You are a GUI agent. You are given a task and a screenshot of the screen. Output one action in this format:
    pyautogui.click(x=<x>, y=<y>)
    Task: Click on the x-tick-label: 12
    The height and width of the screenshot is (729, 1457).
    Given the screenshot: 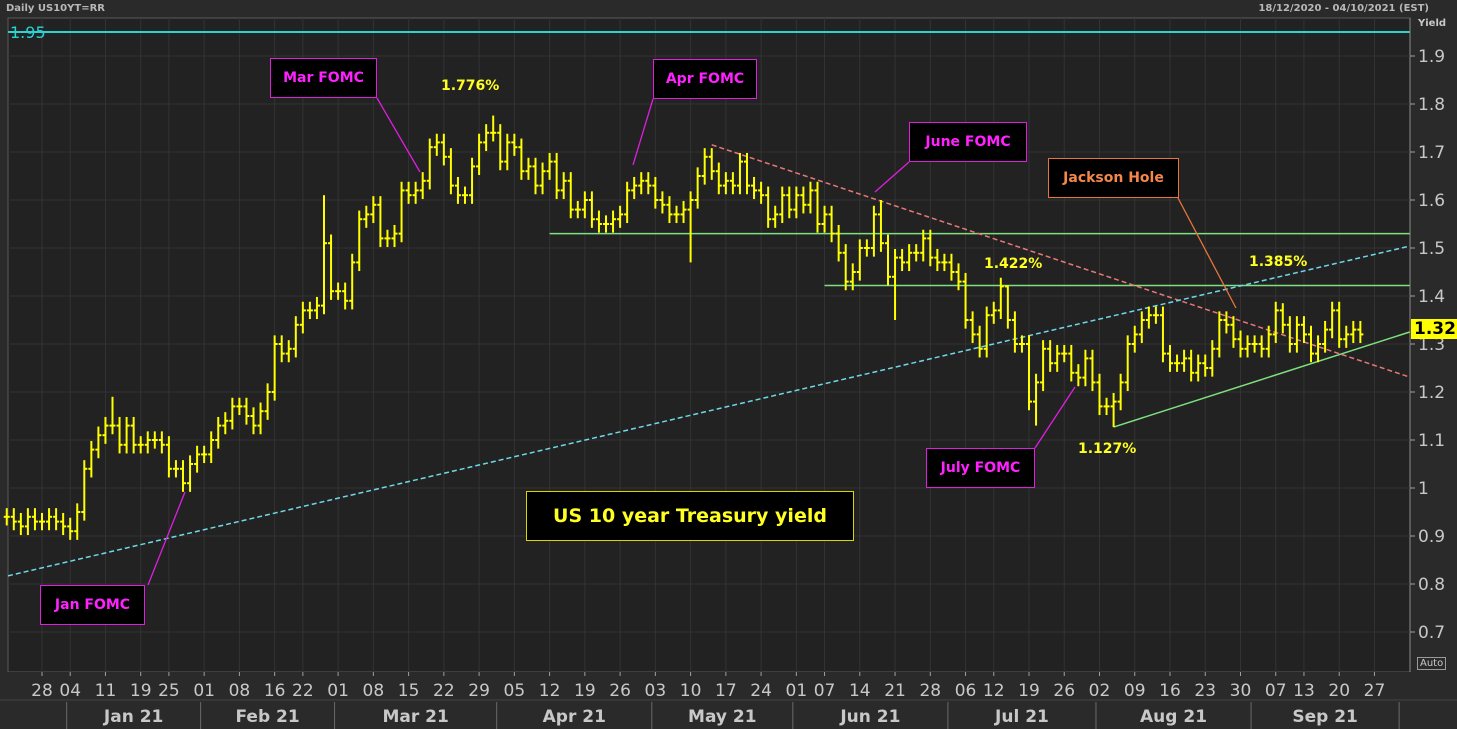 What is the action you would take?
    pyautogui.click(x=550, y=691)
    